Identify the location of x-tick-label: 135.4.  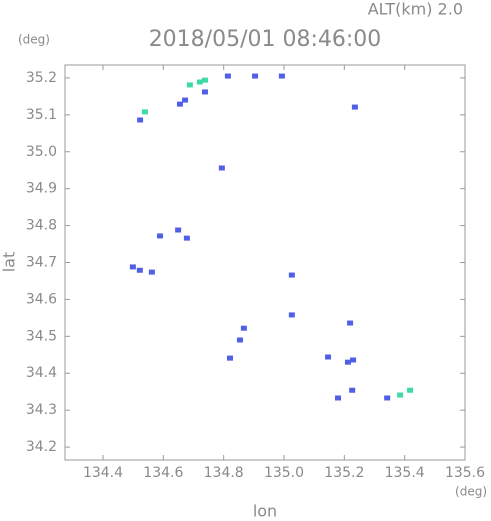
(405, 473).